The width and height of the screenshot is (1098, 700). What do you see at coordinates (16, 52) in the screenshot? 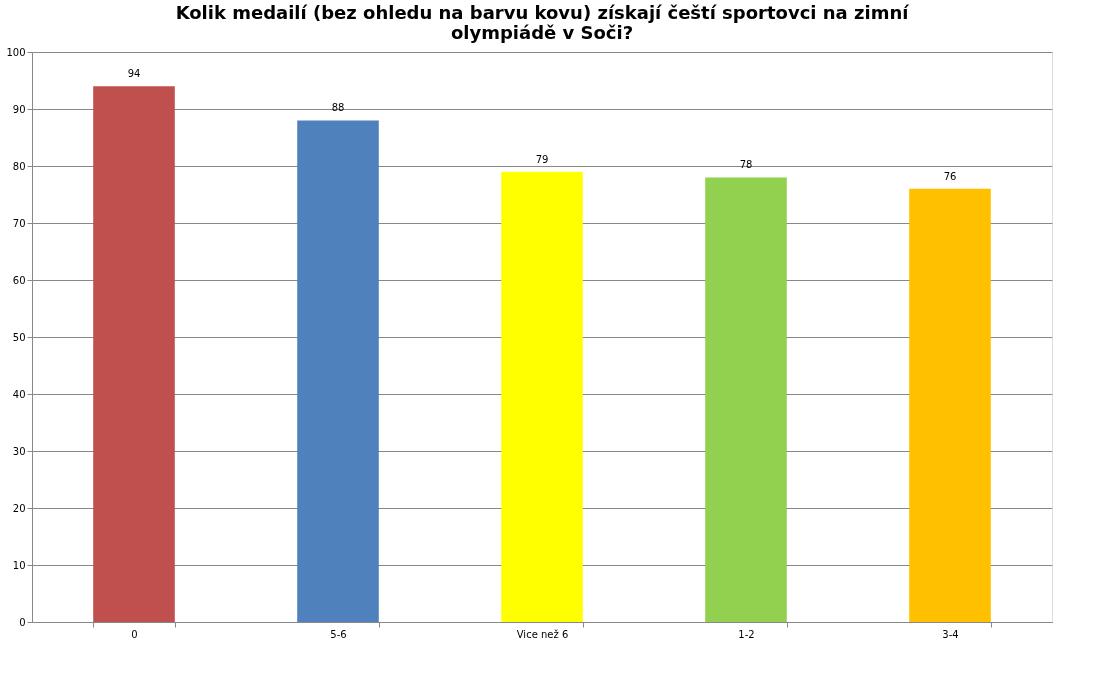
I see `y-tick-label: 100` at bounding box center [16, 52].